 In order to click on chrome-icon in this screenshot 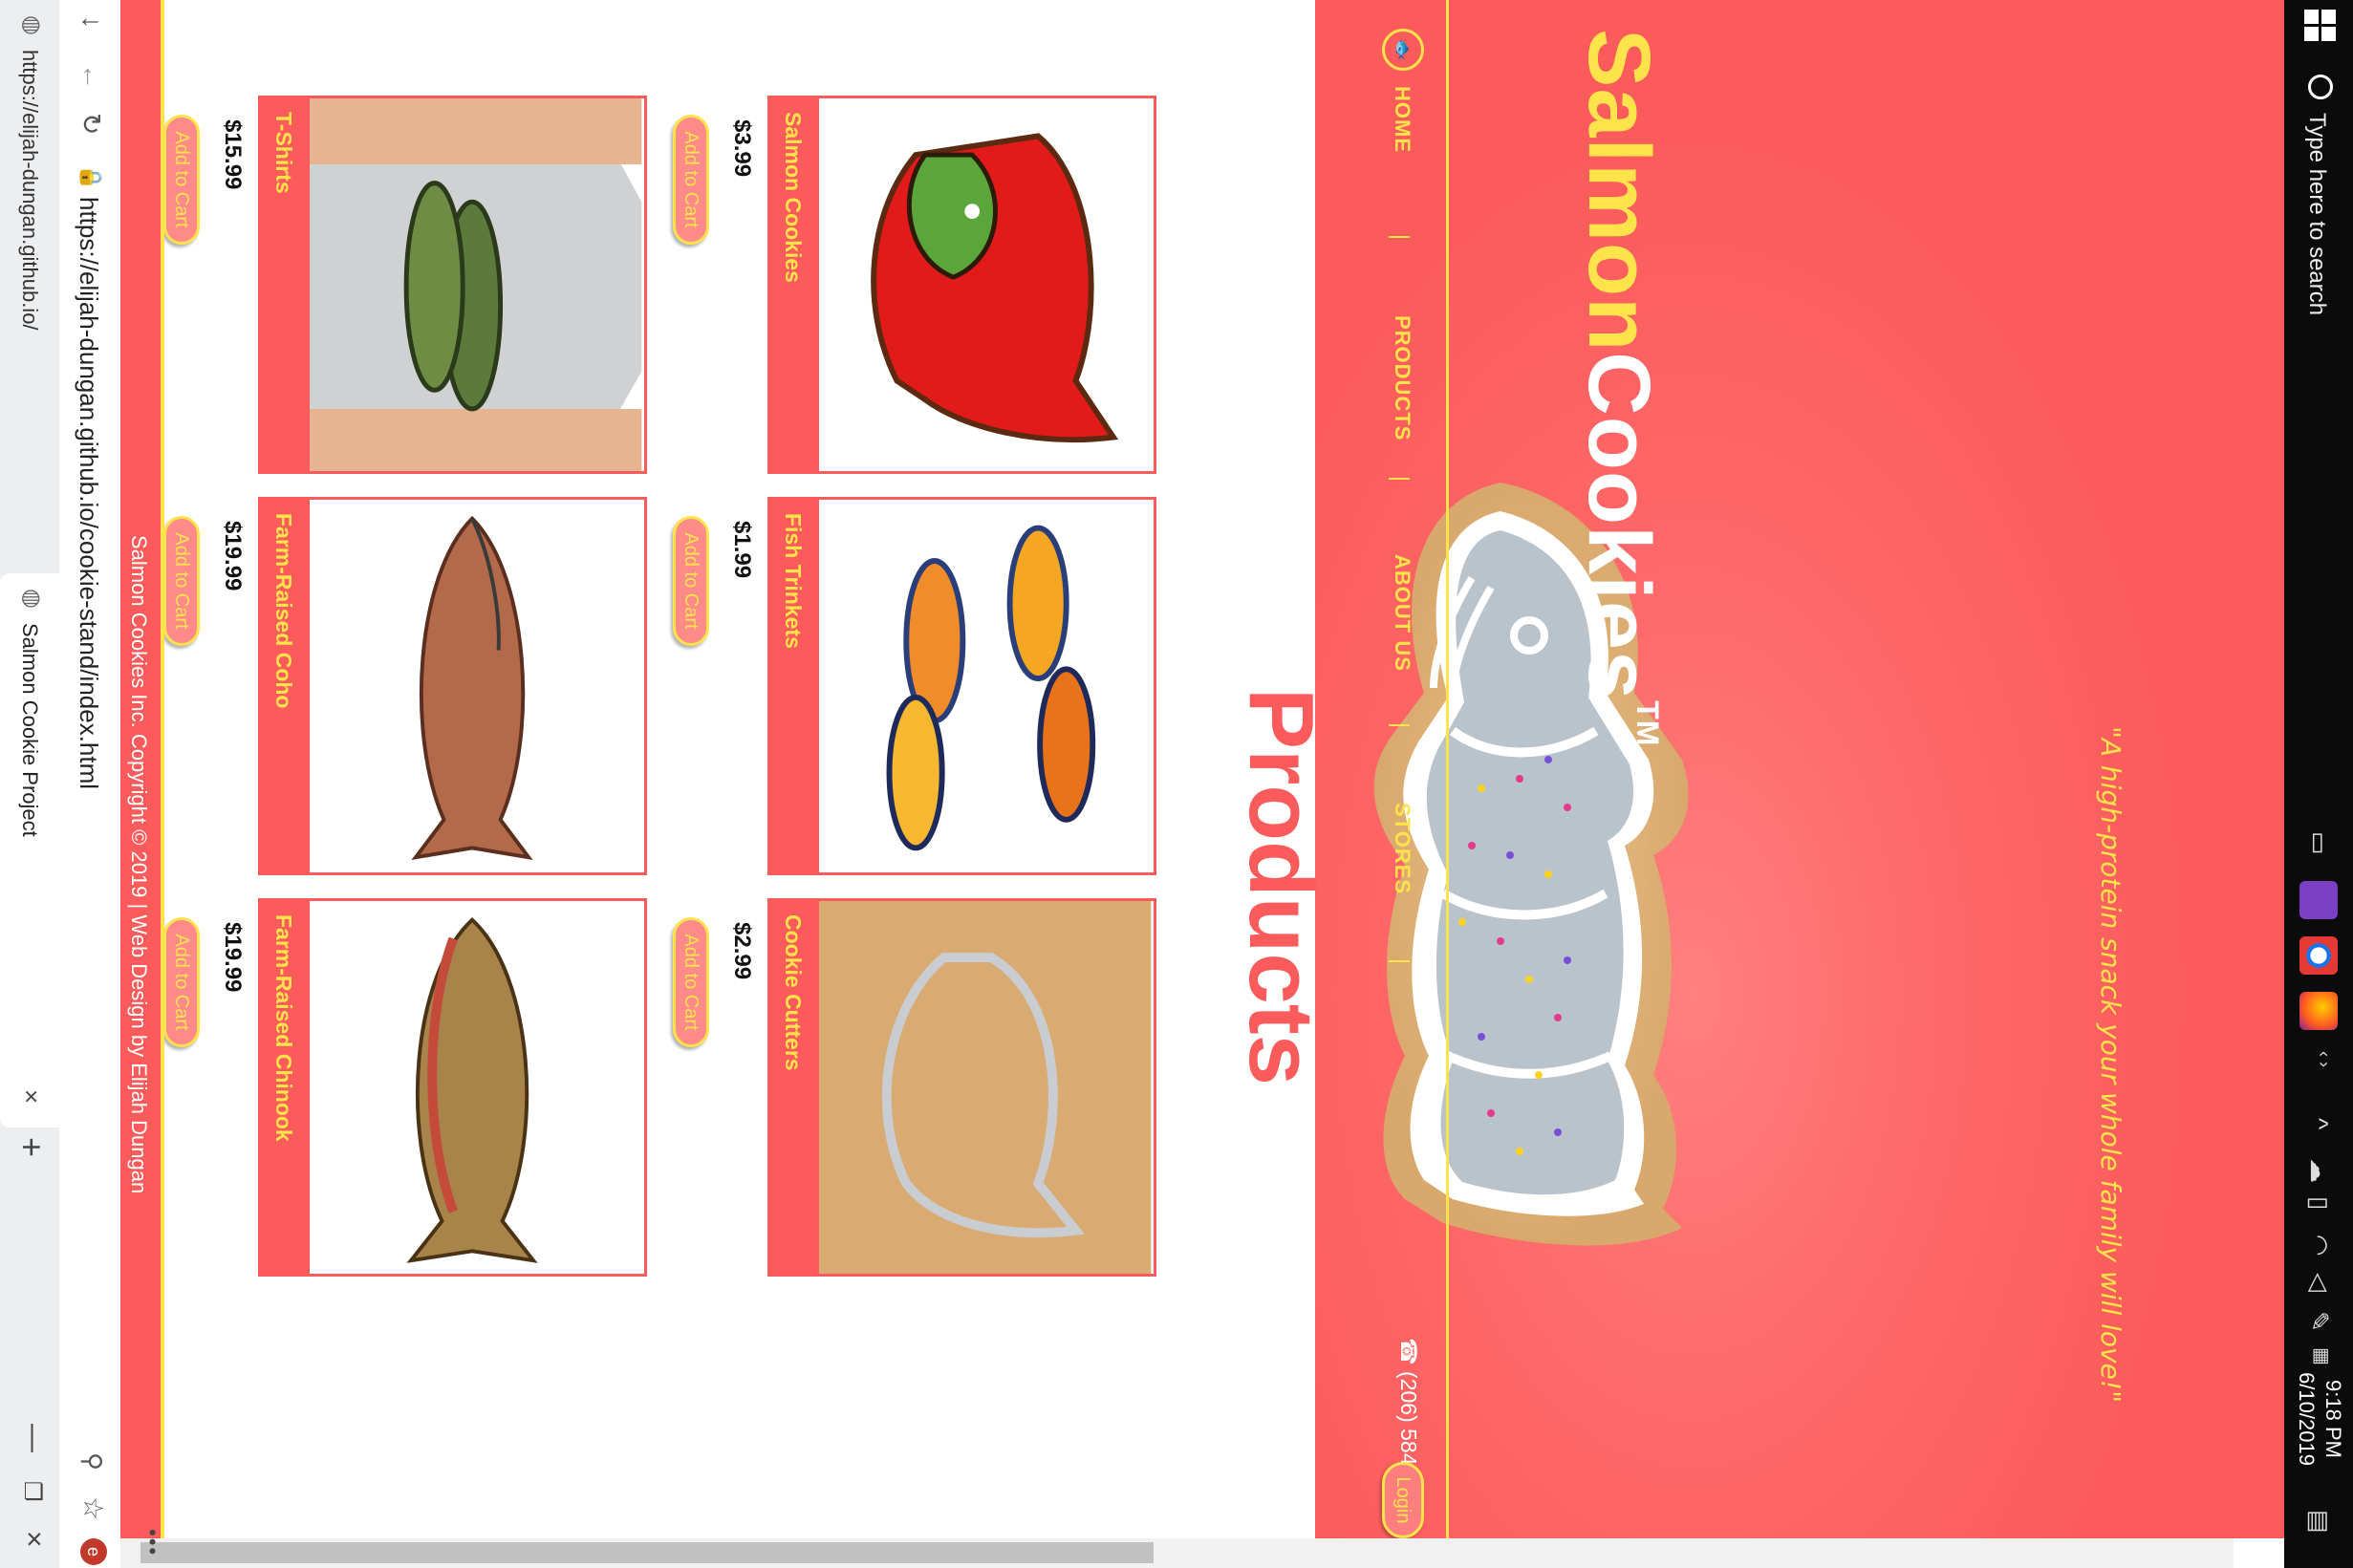, I will do `click(2318, 956)`.